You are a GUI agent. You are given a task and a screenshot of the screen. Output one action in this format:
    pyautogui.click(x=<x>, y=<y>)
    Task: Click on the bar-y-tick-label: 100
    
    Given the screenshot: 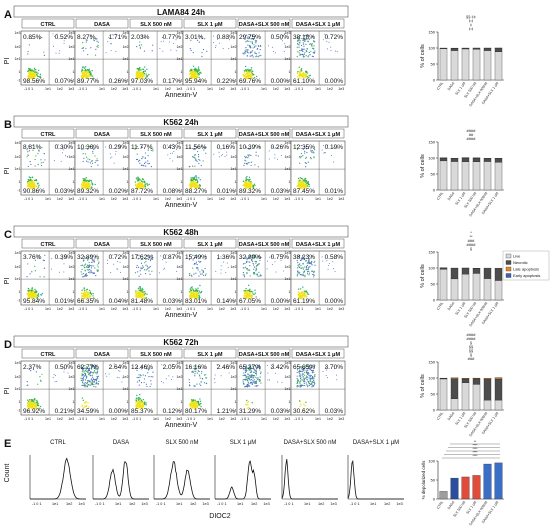 What is the action you would take?
    pyautogui.click(x=431, y=268)
    